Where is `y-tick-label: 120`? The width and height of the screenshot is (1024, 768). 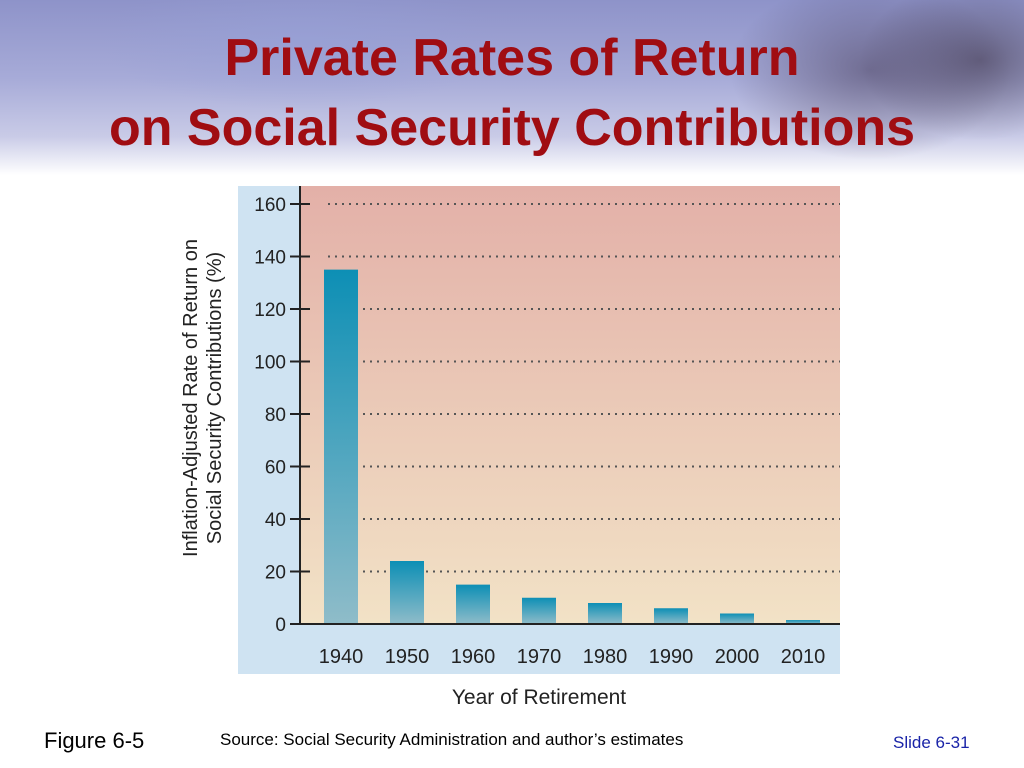
y-tick-label: 120 is located at coordinates (270, 310).